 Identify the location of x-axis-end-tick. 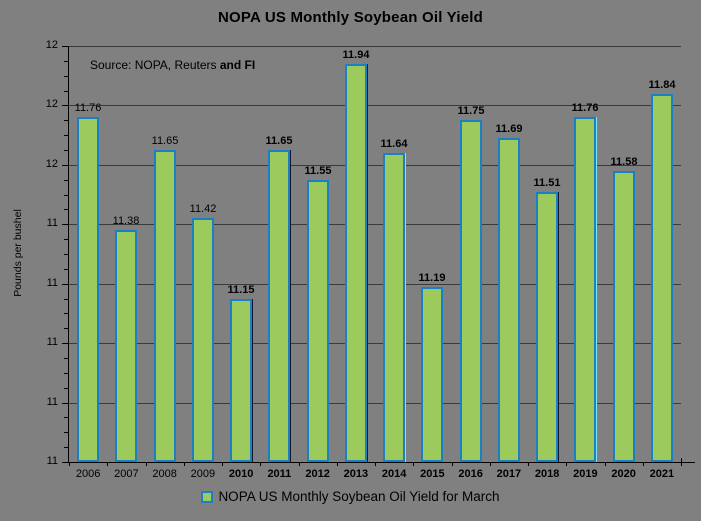
(681, 460).